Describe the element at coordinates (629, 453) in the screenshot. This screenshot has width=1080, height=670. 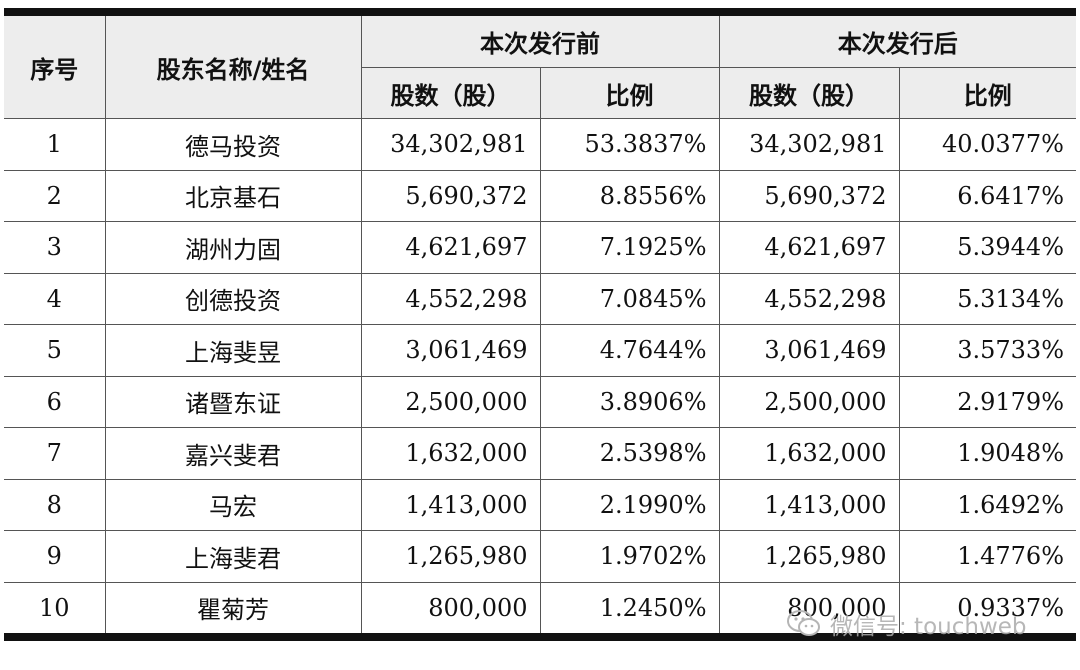
I see `row-before-ratio: 2.5398%` at that location.